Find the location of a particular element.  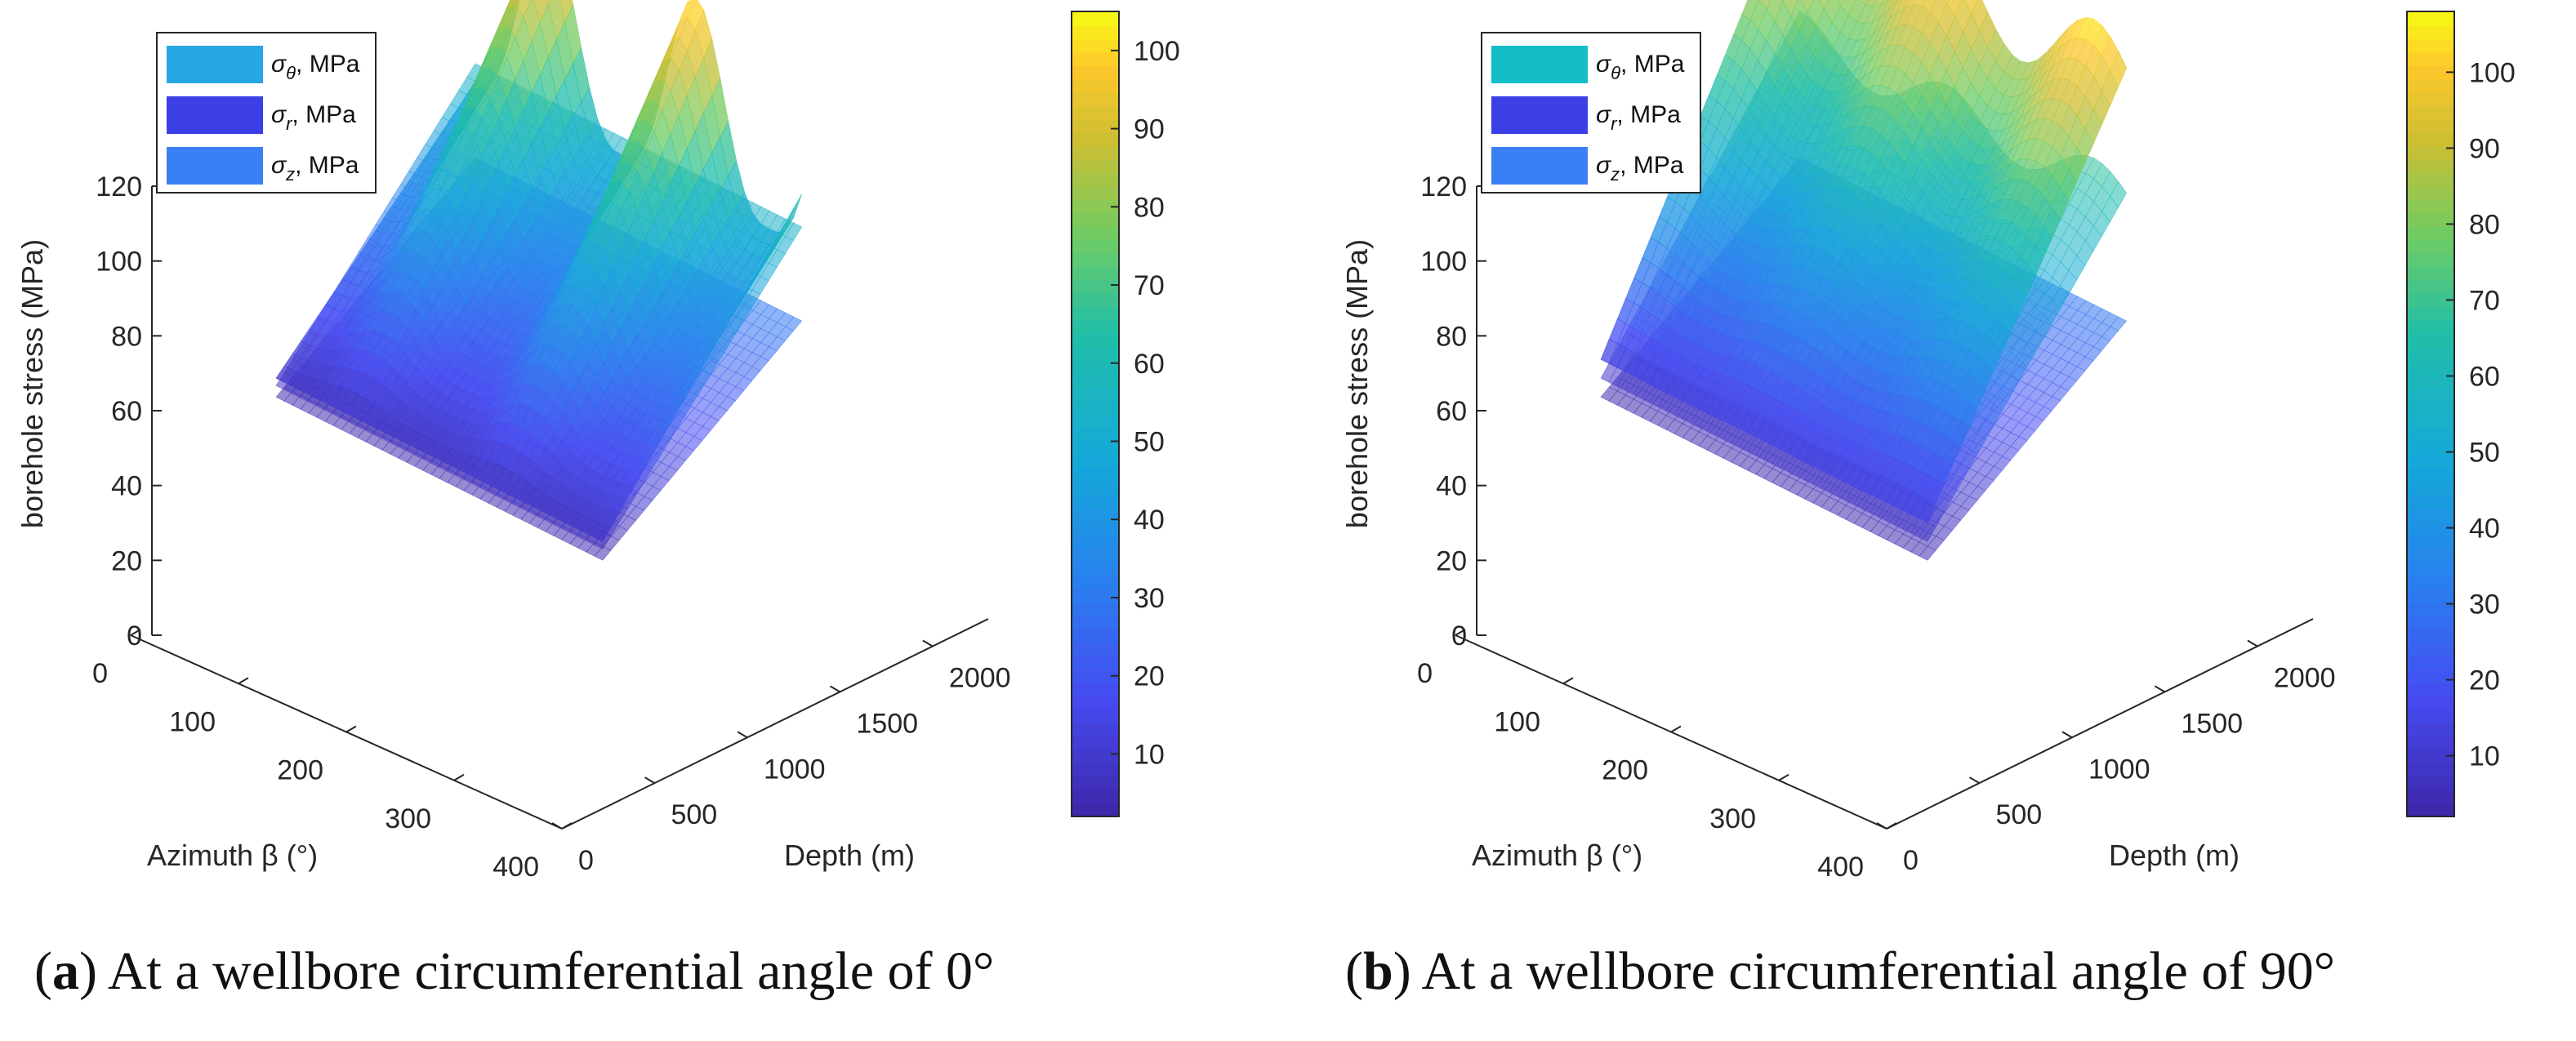

sigma-theta-surface is located at coordinates (1864, 261).